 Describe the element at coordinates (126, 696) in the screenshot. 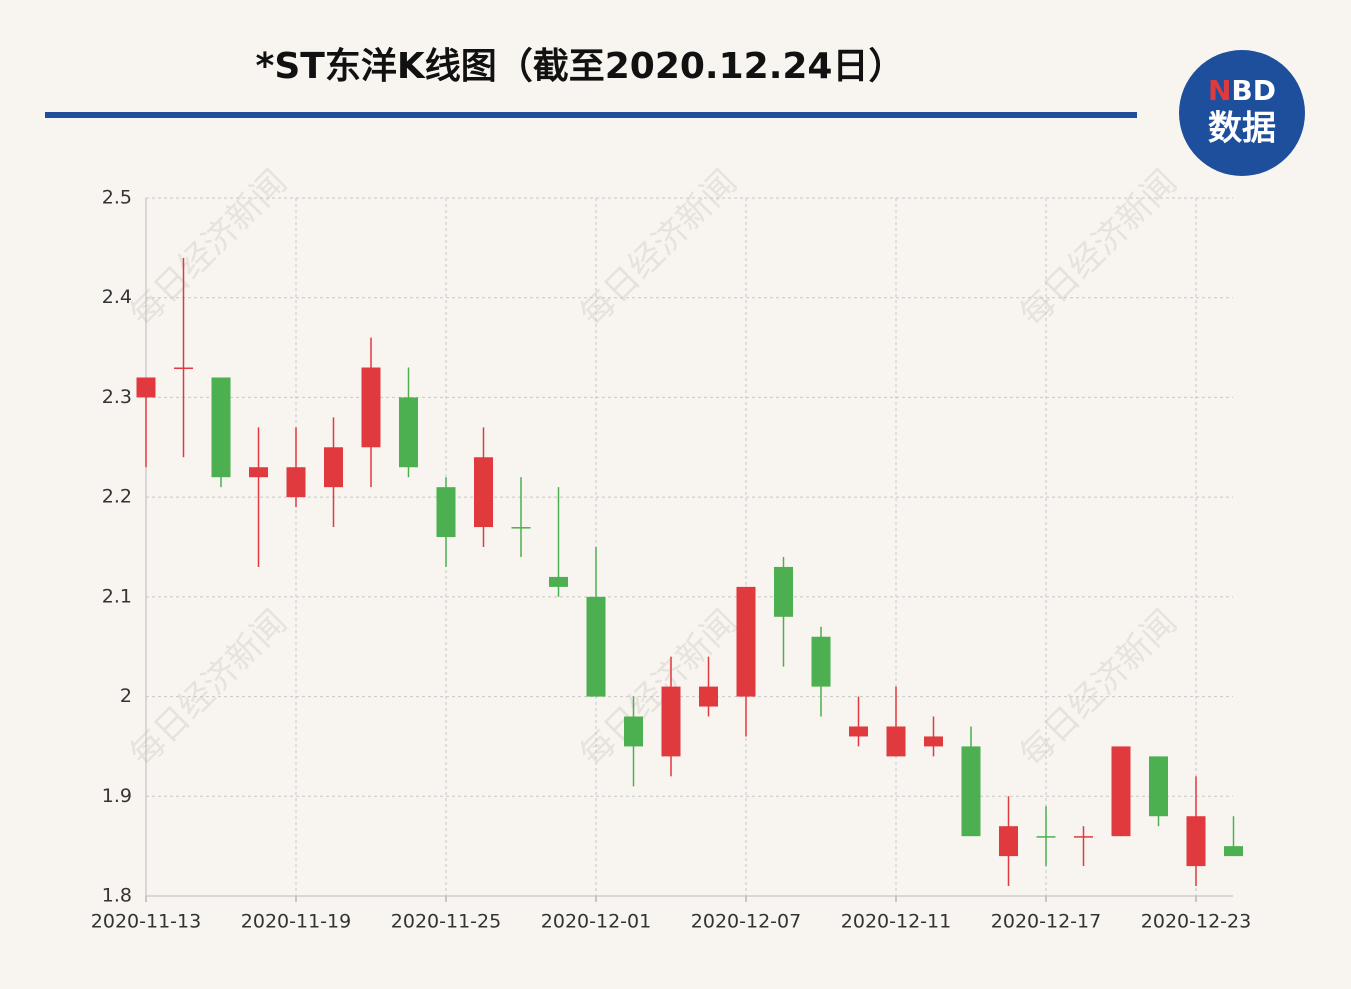

I see `y-tick-label: 2` at that location.